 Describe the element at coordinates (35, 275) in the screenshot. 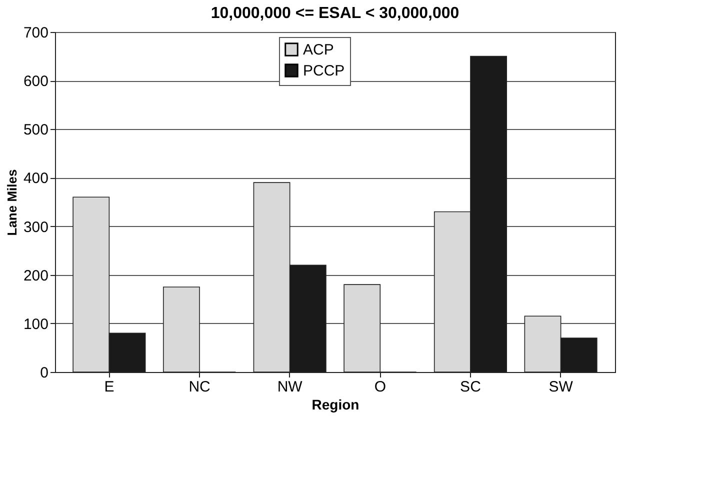

I see `y-tick-label: 200` at that location.